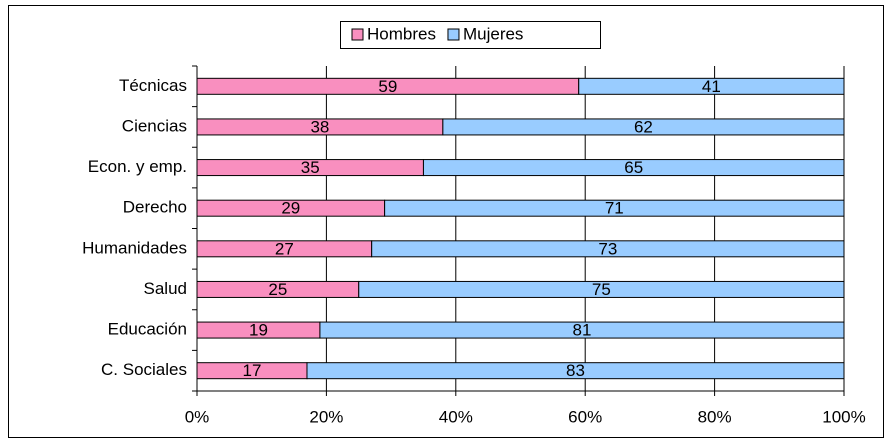 This screenshot has height=444, width=890. What do you see at coordinates (153, 85) in the screenshot?
I see `y-tick-label: Técnicas` at bounding box center [153, 85].